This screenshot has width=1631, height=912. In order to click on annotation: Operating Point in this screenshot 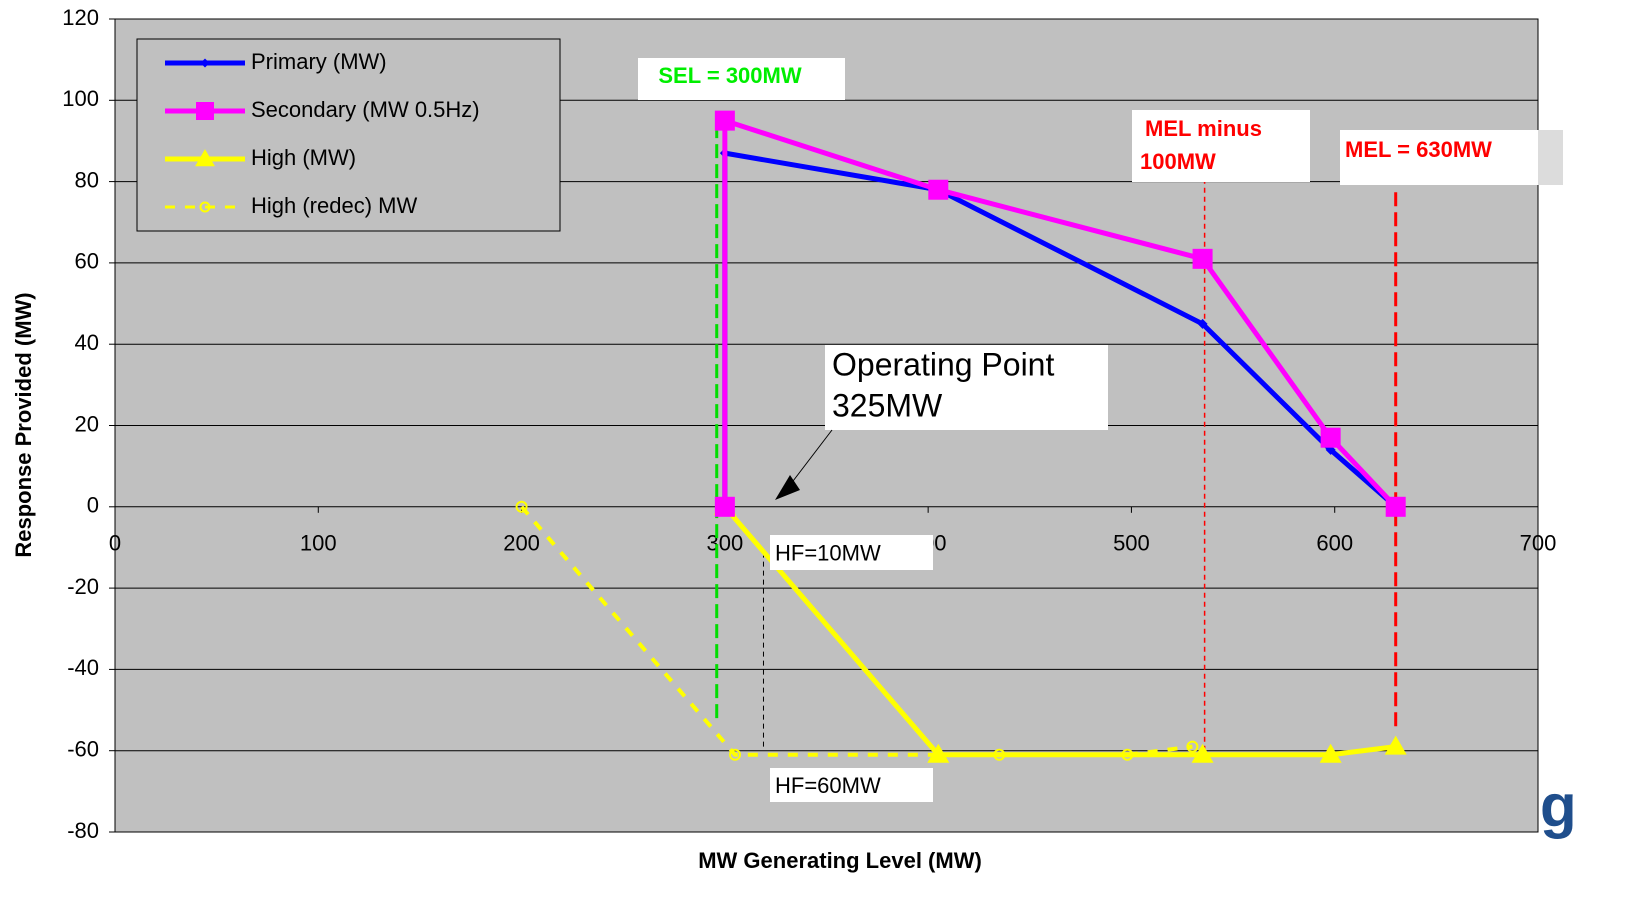, I will do `click(943, 364)`.